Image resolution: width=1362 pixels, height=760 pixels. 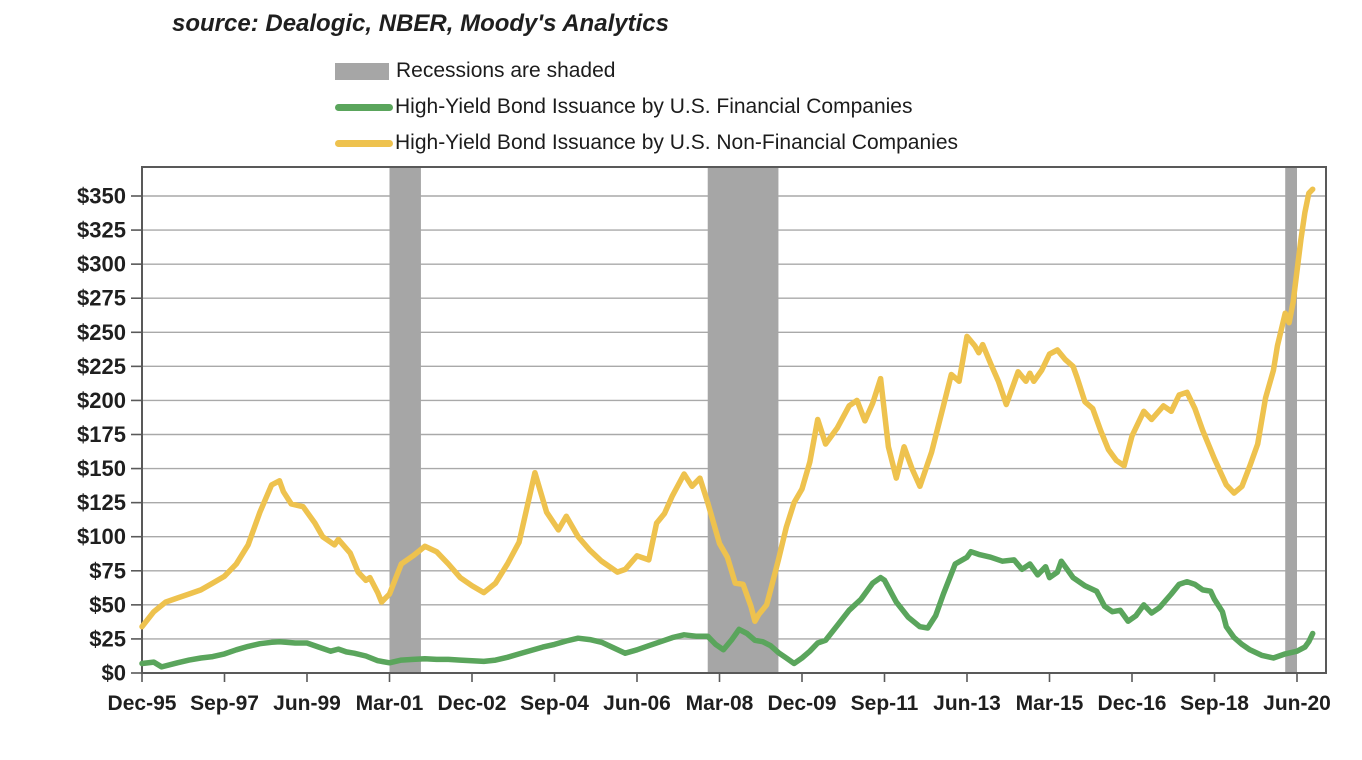 I want to click on y-tick-label: $175, so click(x=101, y=434).